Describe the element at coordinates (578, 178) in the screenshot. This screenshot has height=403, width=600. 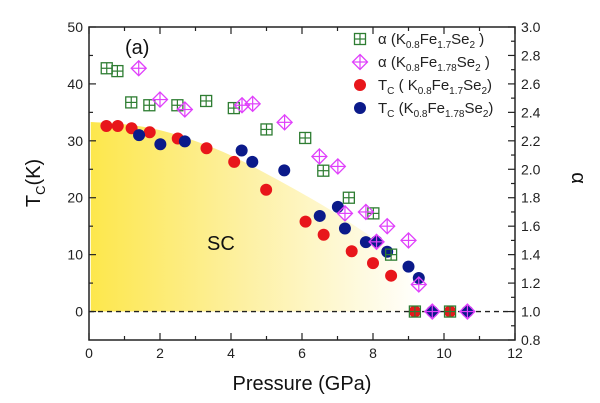
I see `y-axis-right-title: α` at that location.